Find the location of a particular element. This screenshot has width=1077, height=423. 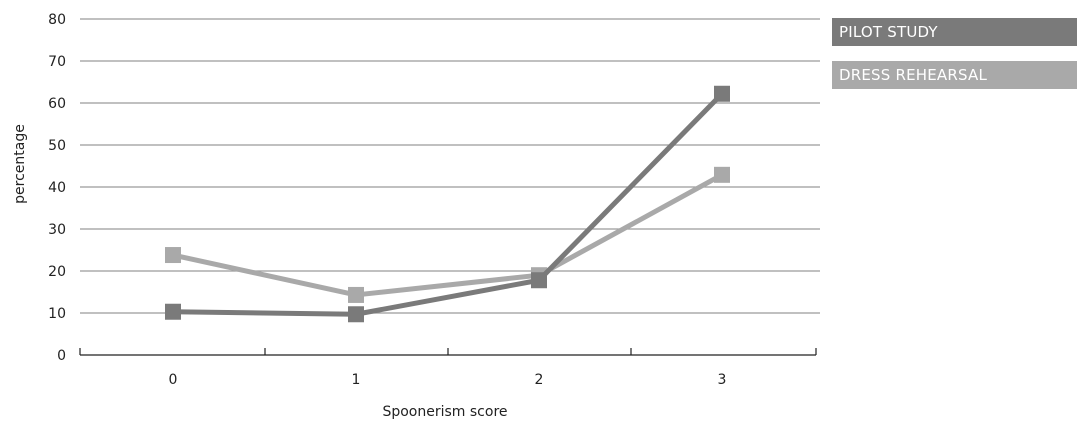

x-tick-label: 2 is located at coordinates (539, 380).